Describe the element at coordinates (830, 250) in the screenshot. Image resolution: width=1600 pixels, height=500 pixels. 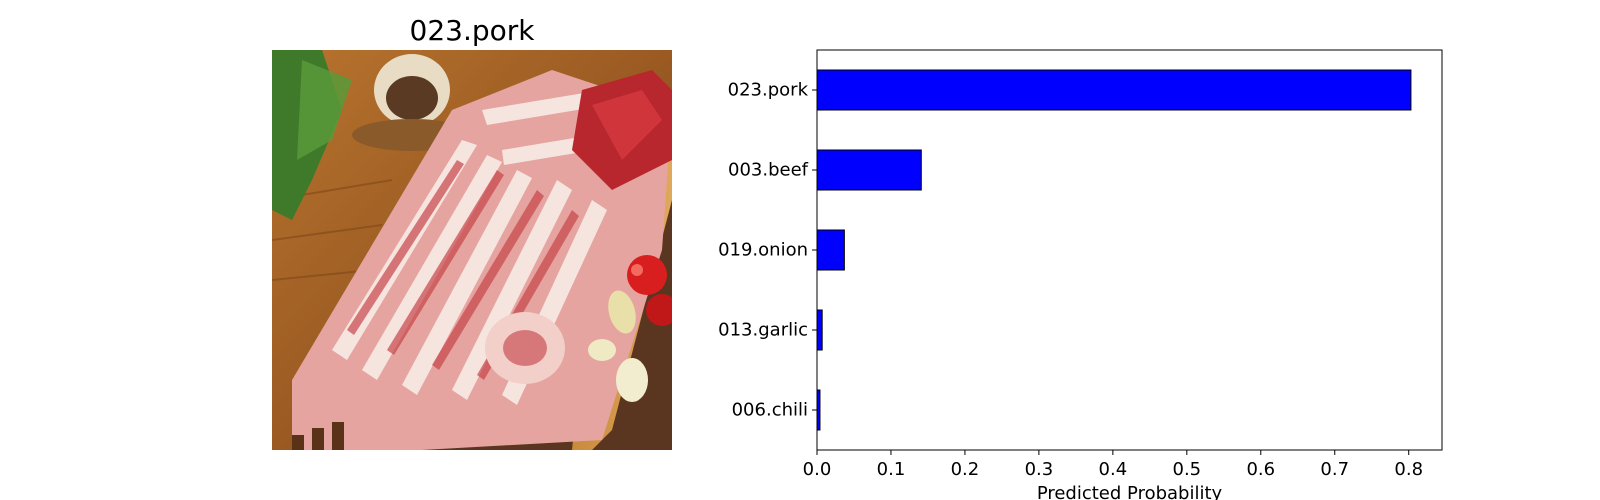
I see `bar-019.onion` at that location.